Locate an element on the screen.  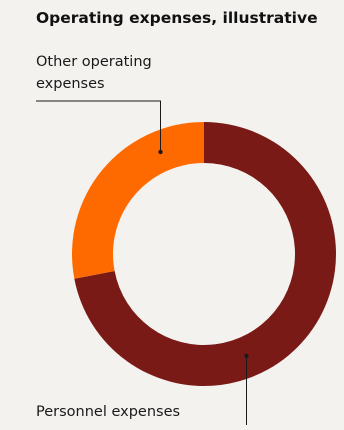
chart-title: Operating expenses, illustrative is located at coordinates (177, 18).